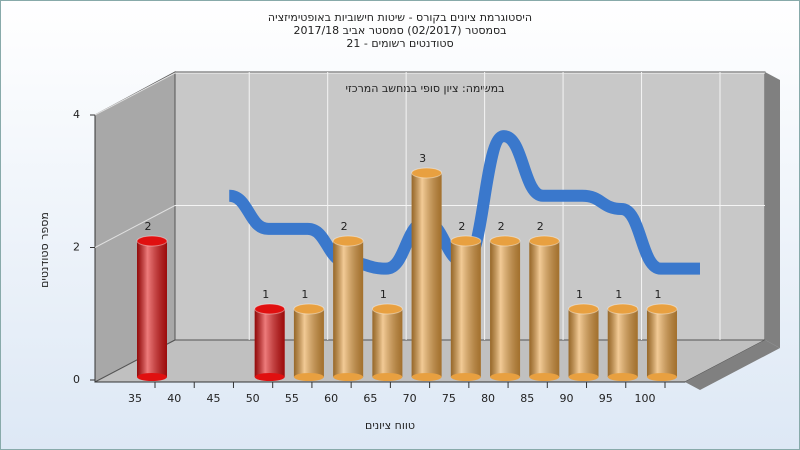 The image size is (800, 450). What do you see at coordinates (399, 30) in the screenshot?
I see `chart-subtitle: בסמסטר (02/2017) סמסטר אביב 2017/18` at bounding box center [399, 30].